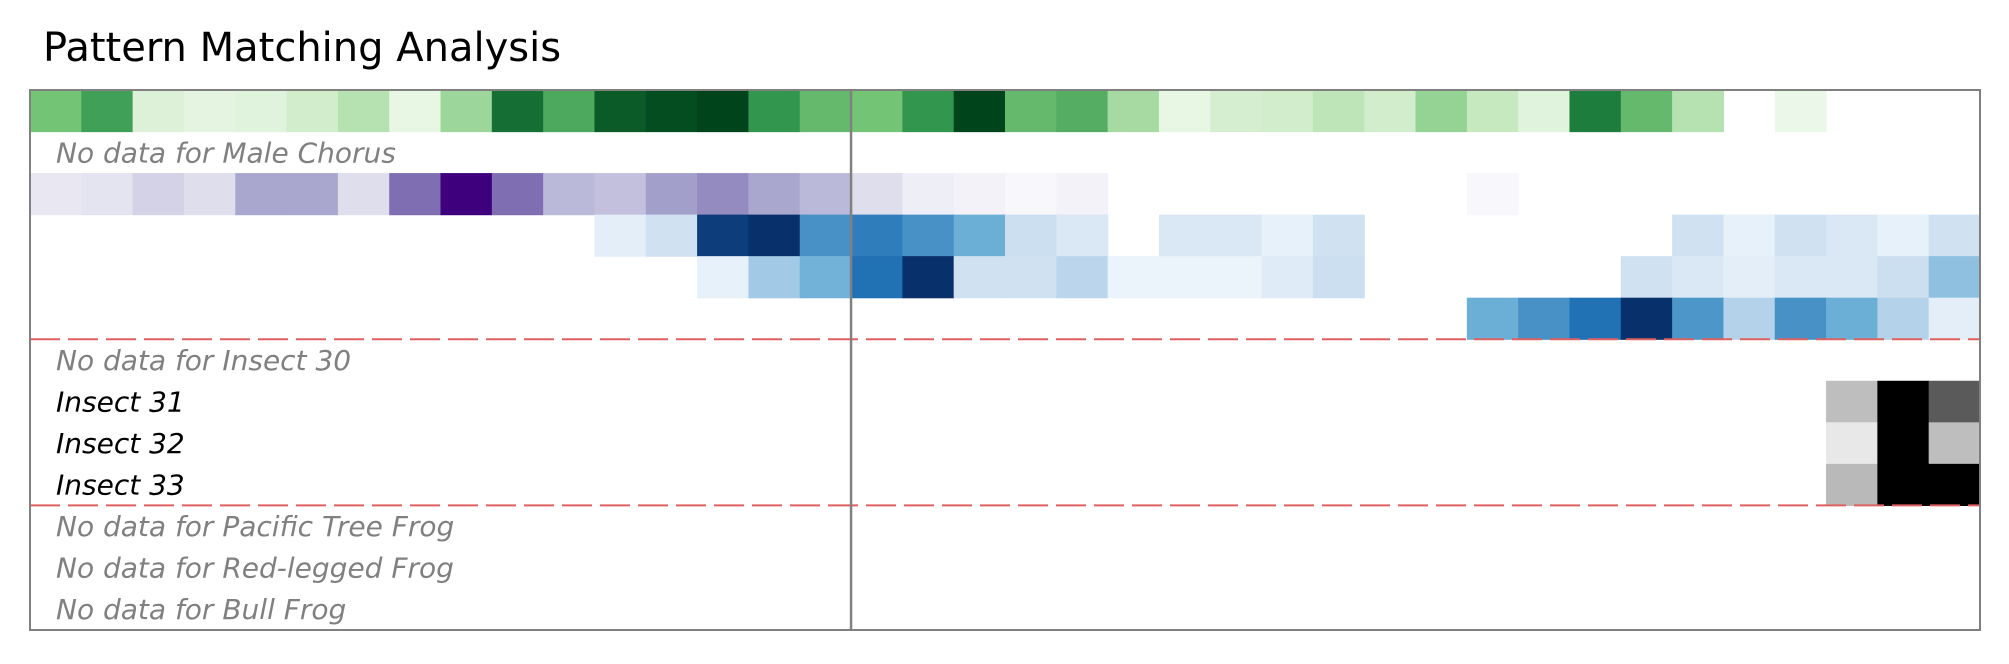  What do you see at coordinates (203, 360) in the screenshot?
I see `row-label: No data for Insect 30` at bounding box center [203, 360].